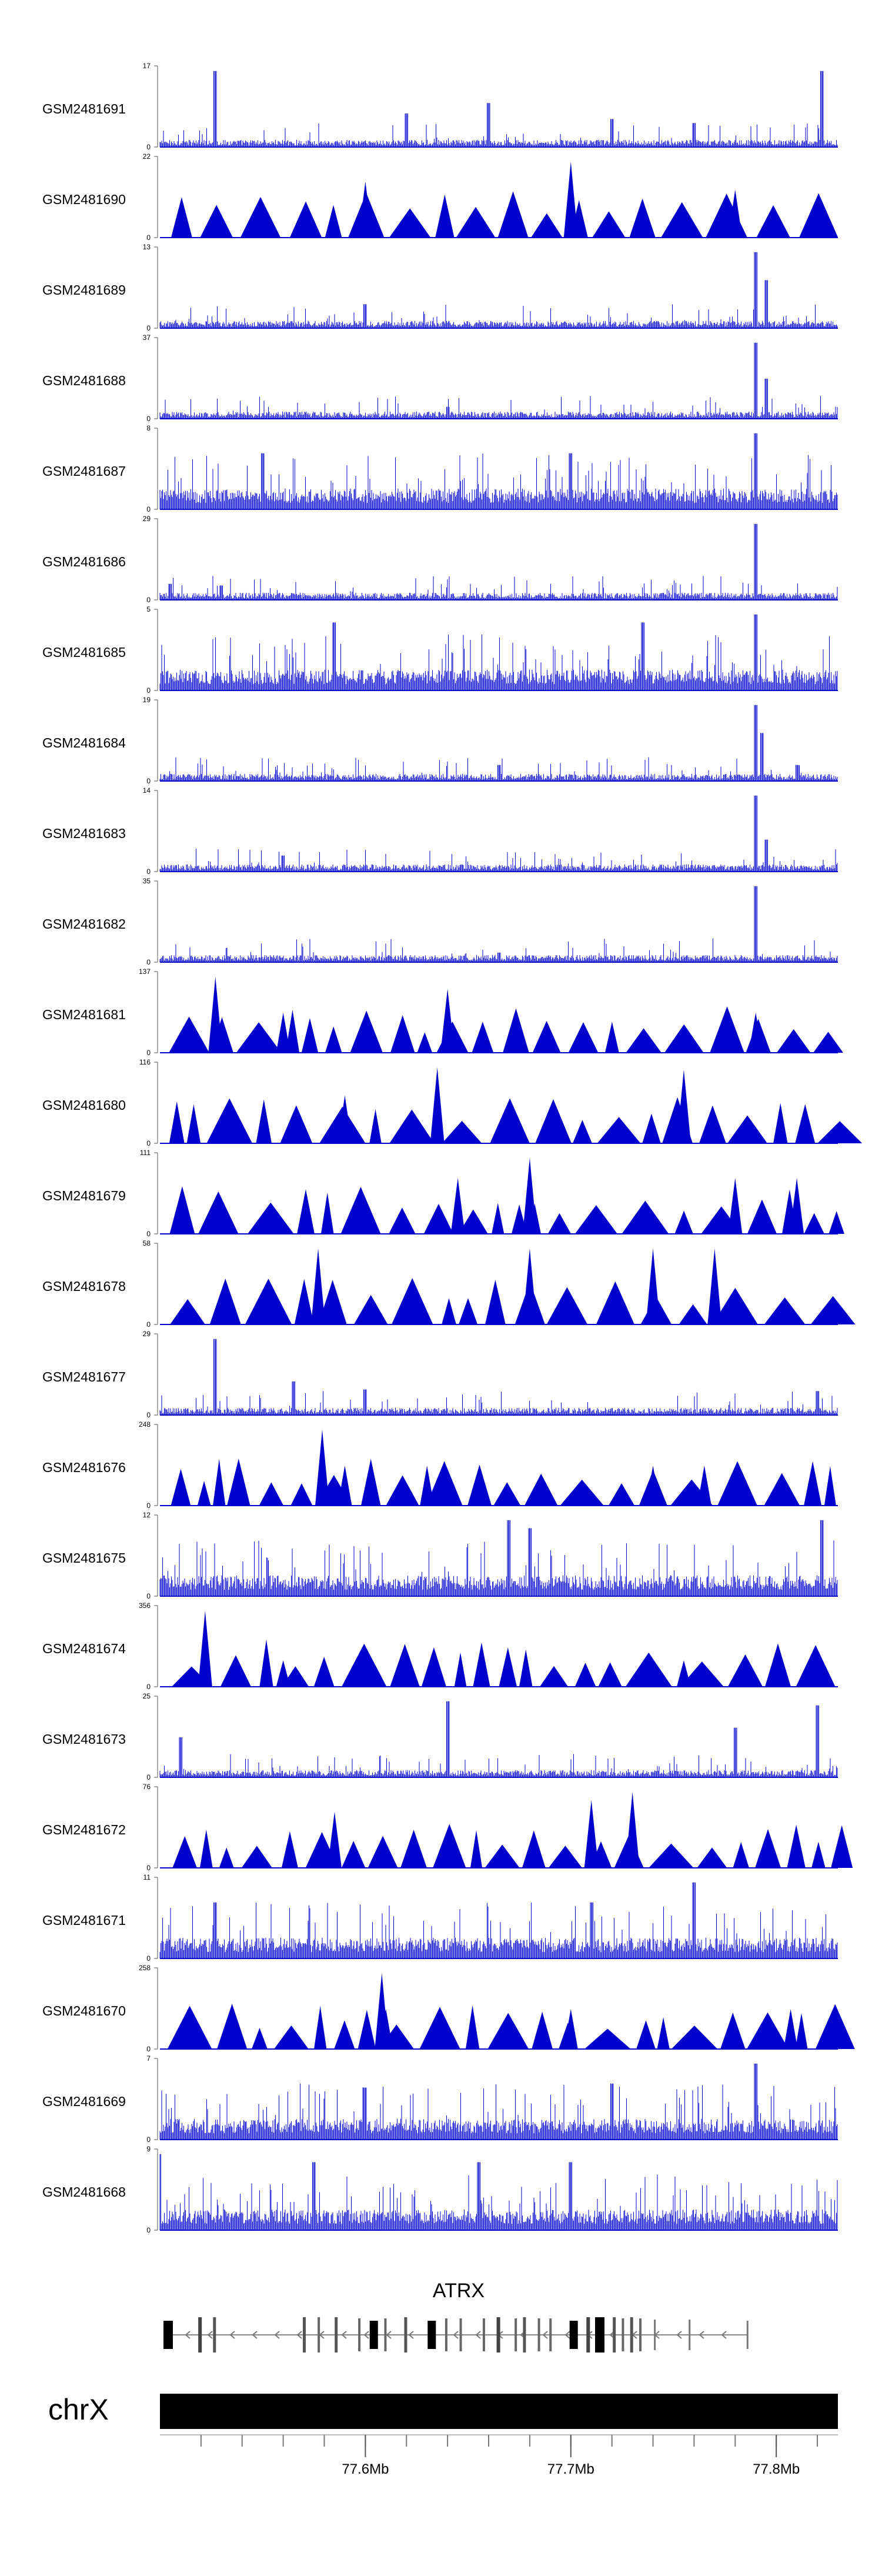 Image resolution: width=882 pixels, height=2576 pixels. I want to click on track-label: GSM2481685, so click(84, 652).